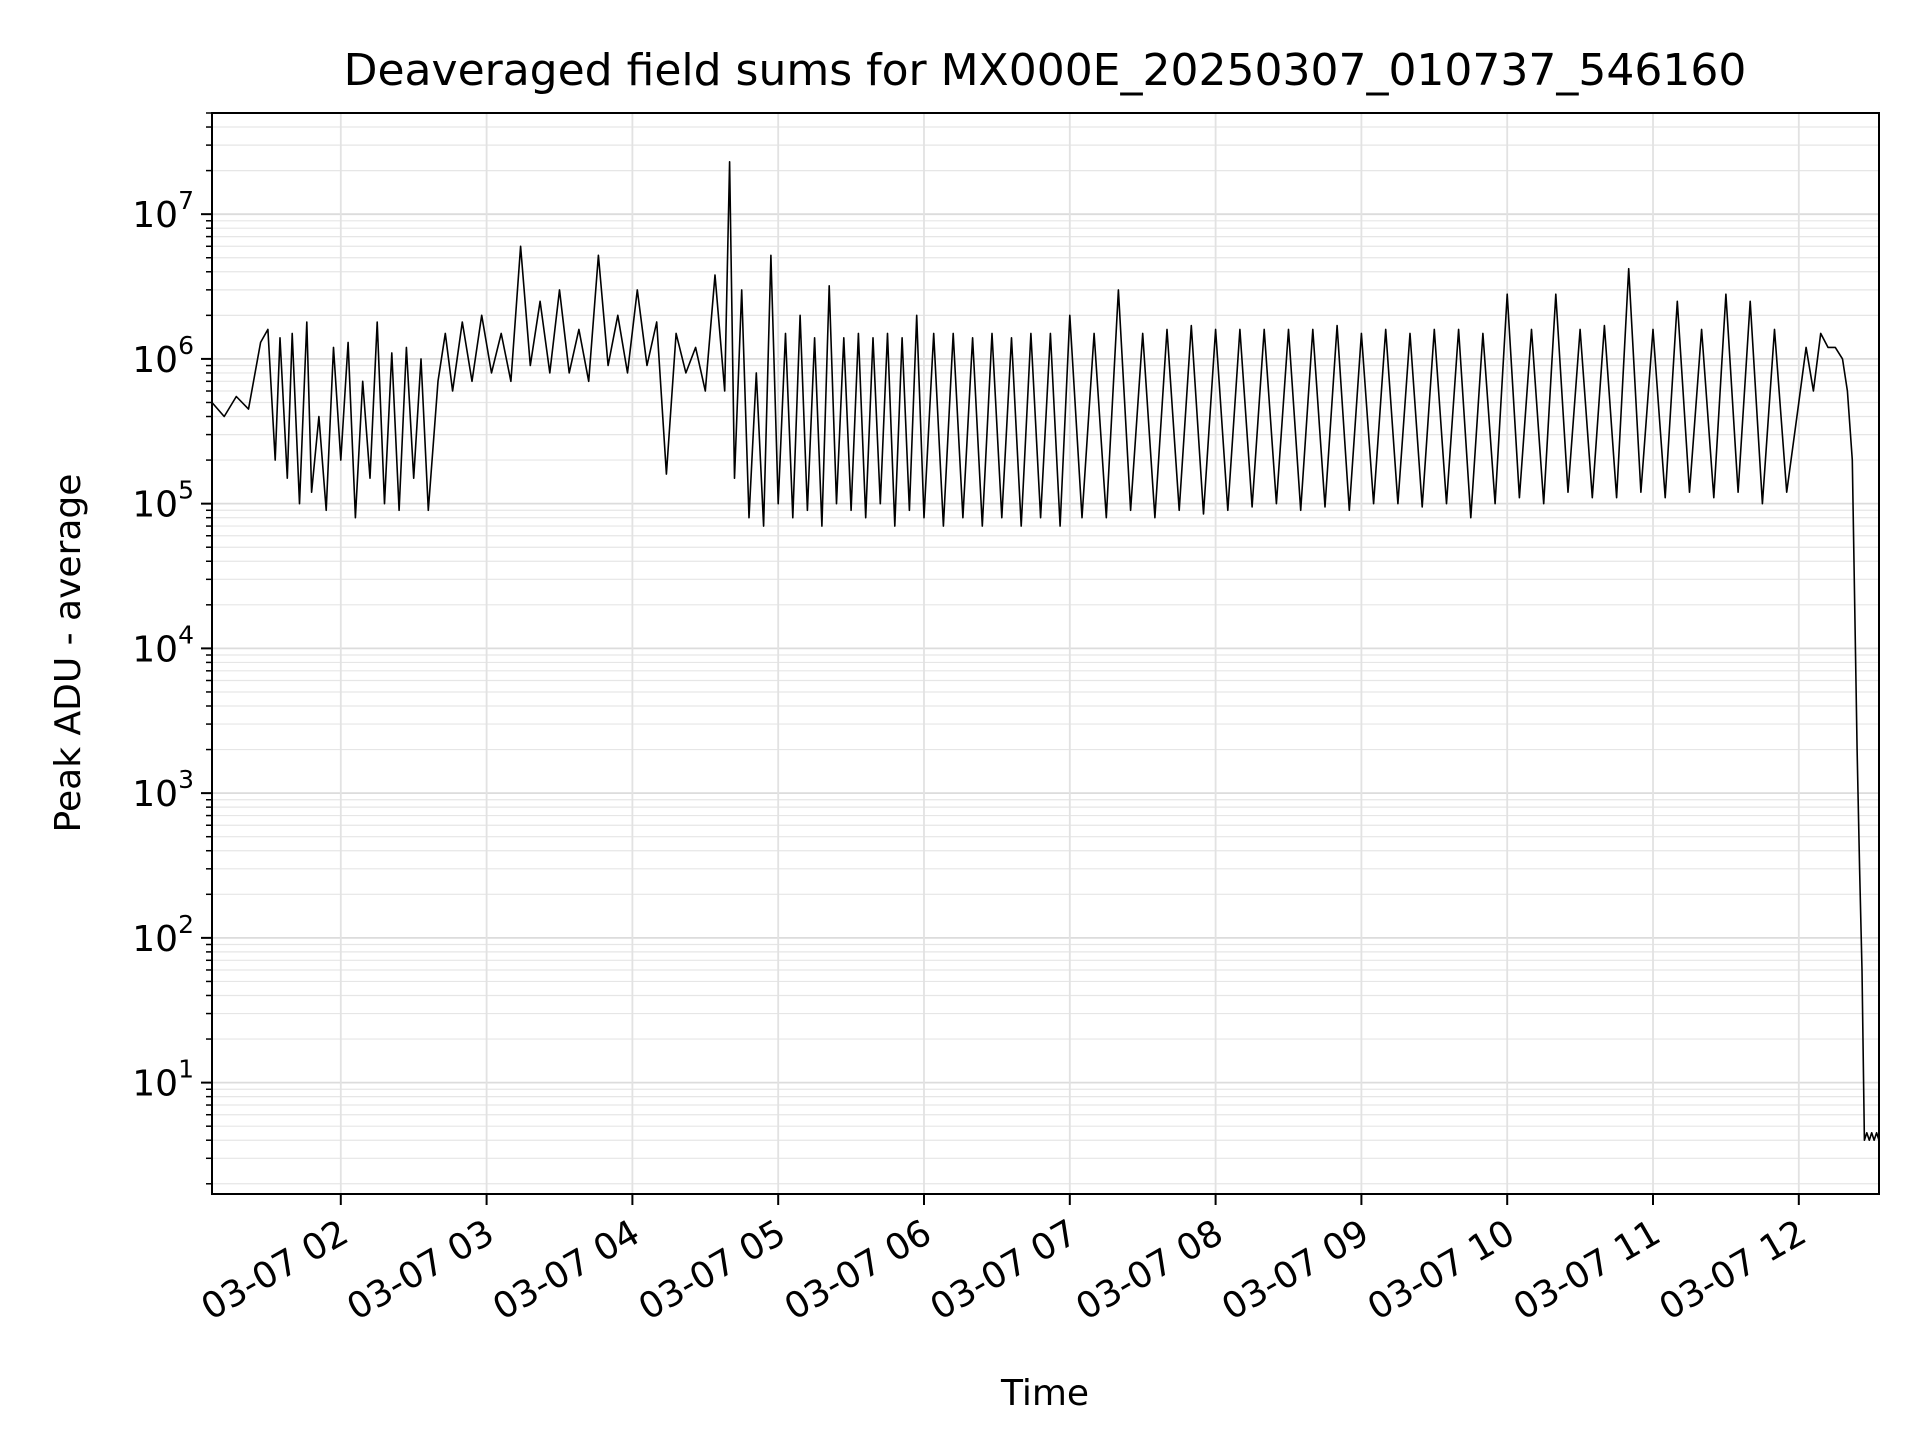  Describe the element at coordinates (1044, 1393) in the screenshot. I see `x-axis-label: Time` at that location.